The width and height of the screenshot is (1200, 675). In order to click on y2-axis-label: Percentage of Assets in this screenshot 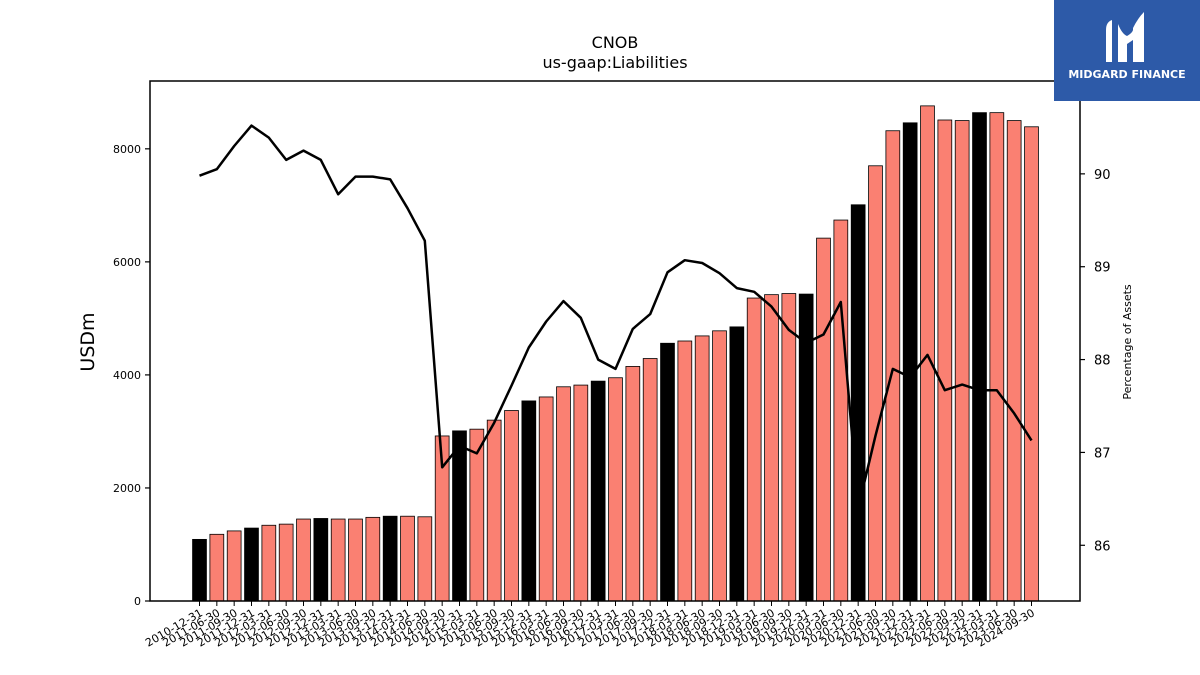, I will do `click(1127, 342)`.